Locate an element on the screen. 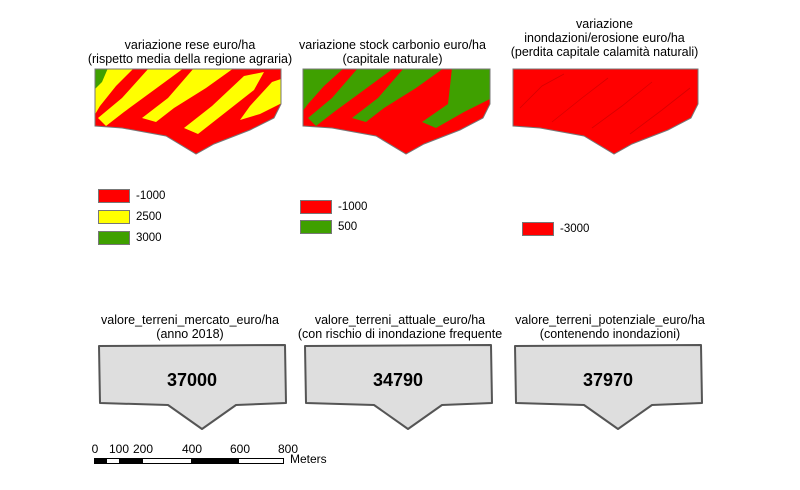 Image resolution: width=800 pixels, height=490 pixels. value-map1-value: 37000 is located at coordinates (192, 380).